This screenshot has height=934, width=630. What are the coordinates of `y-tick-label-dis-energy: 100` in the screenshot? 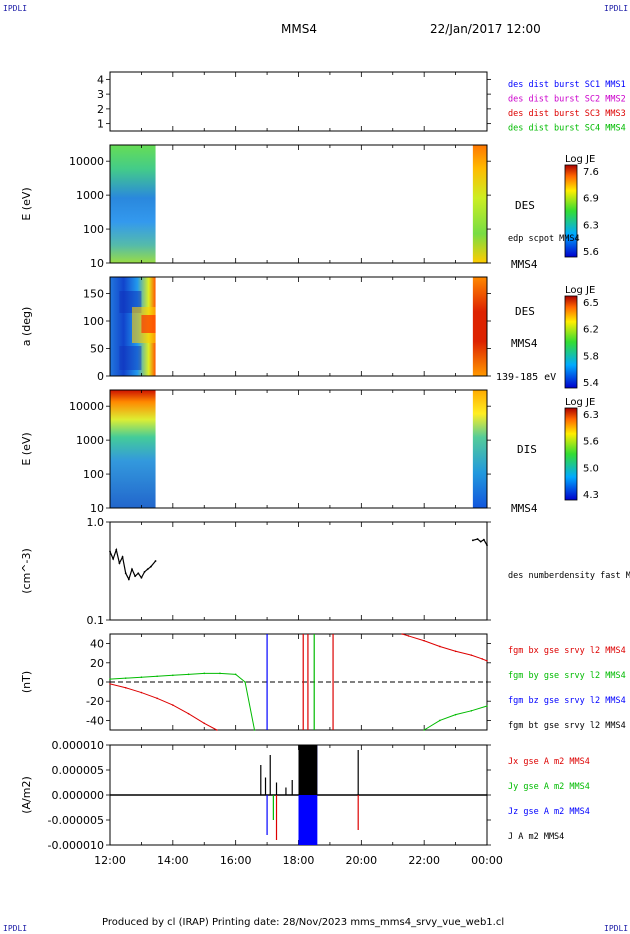 It's located at (93, 474).